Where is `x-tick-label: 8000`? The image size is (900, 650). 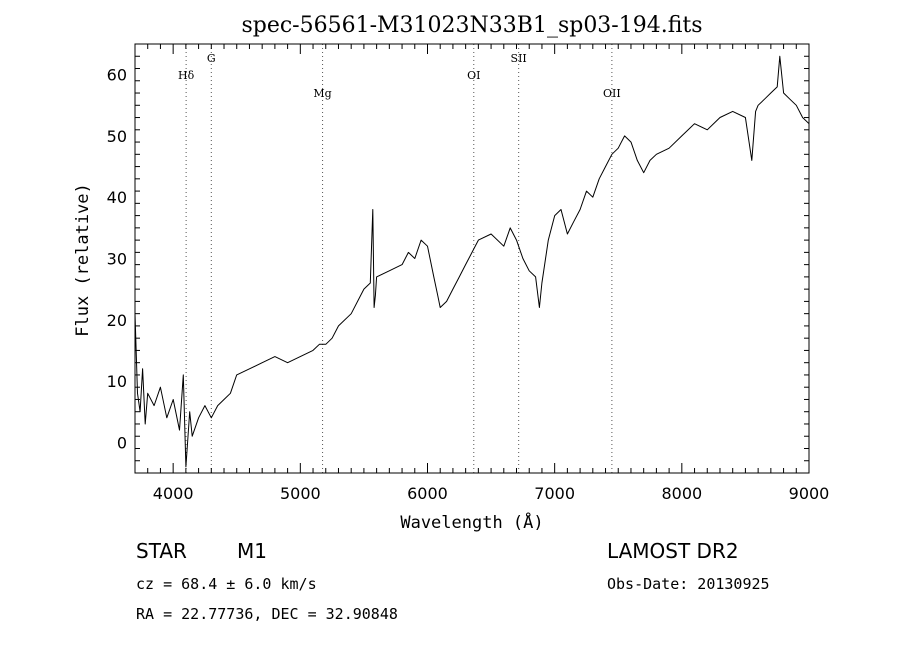 x-tick-label: 8000 is located at coordinates (681, 493).